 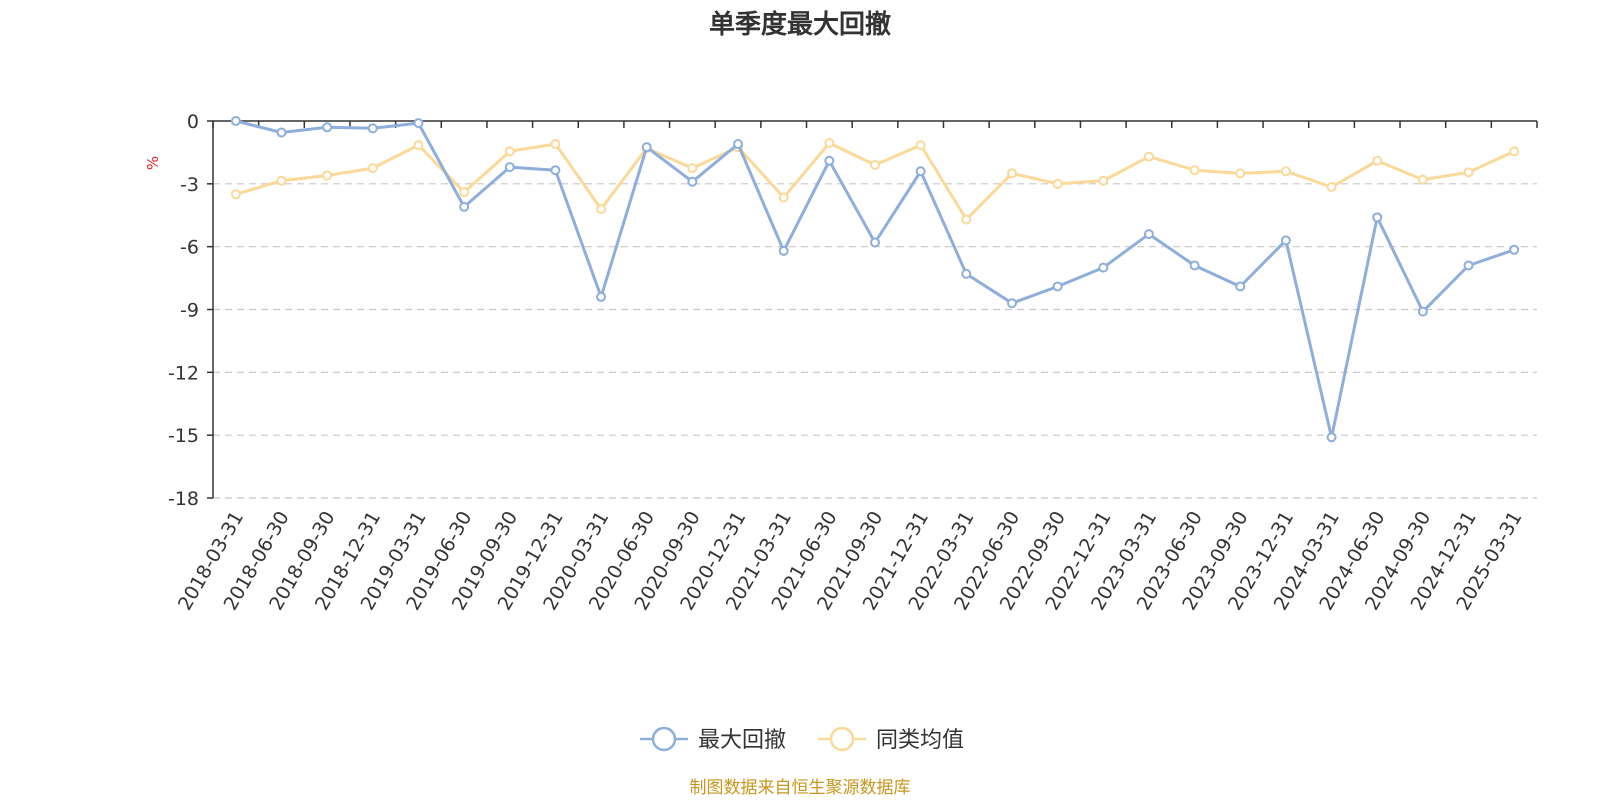 What do you see at coordinates (193, 122) in the screenshot?
I see `y-tick-label: 0` at bounding box center [193, 122].